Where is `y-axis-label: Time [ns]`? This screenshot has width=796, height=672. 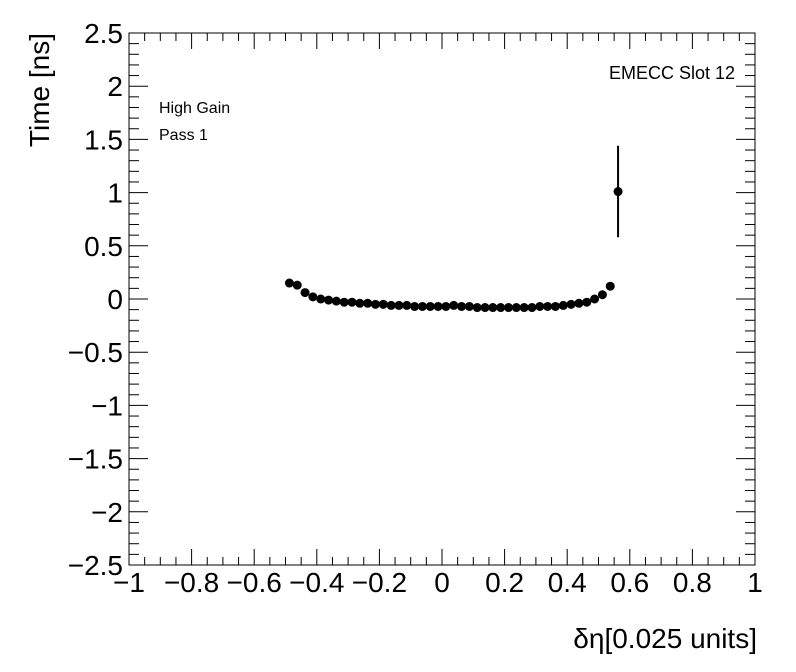
y-axis-label: Time [ns] is located at coordinates (39, 90).